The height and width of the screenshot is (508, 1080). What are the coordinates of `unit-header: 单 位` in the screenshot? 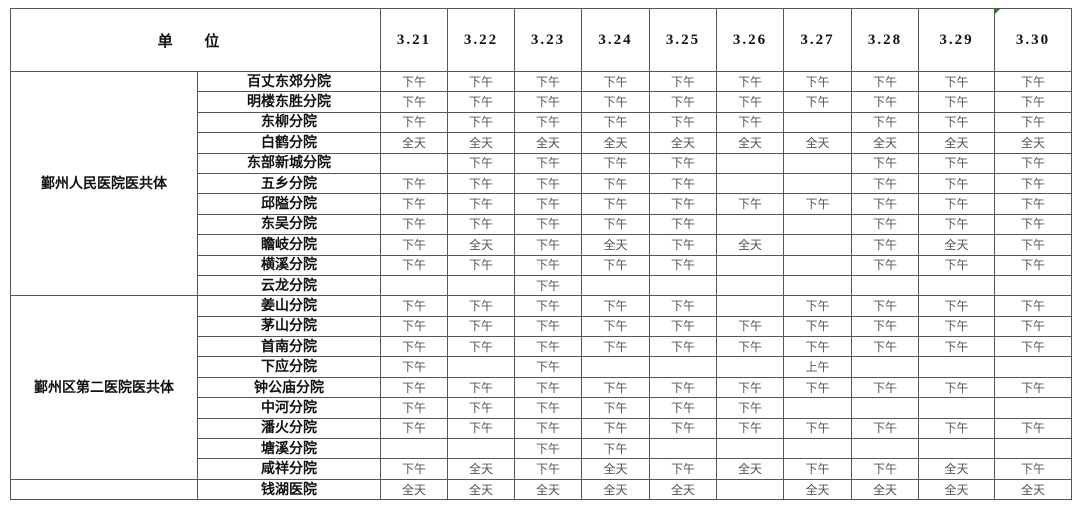 It's located at (195, 40).